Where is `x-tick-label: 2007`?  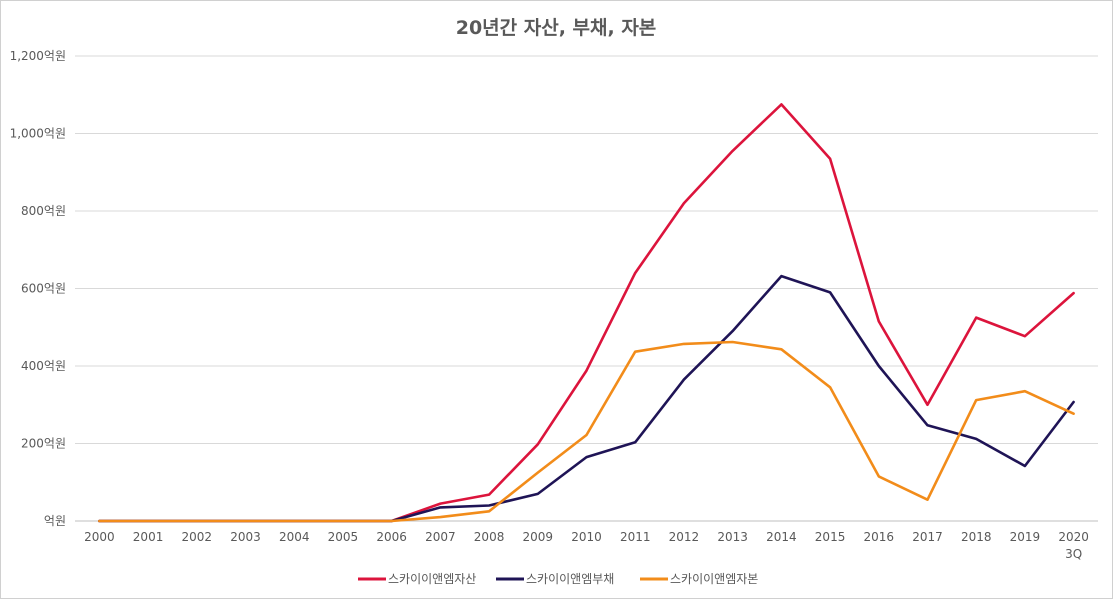
x-tick-label: 2007 is located at coordinates (440, 537).